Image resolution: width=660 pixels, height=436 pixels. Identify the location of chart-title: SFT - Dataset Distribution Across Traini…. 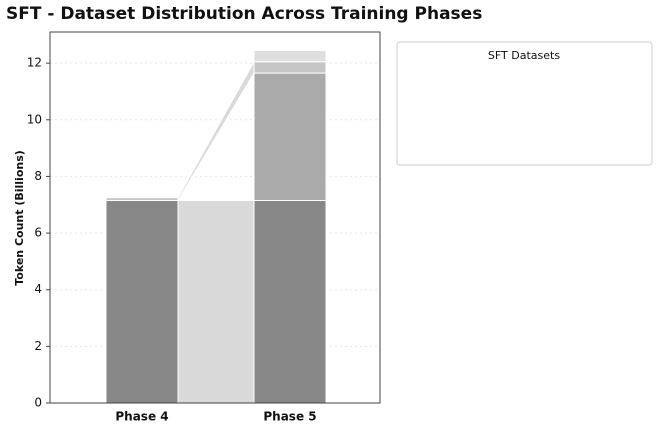
(244, 14).